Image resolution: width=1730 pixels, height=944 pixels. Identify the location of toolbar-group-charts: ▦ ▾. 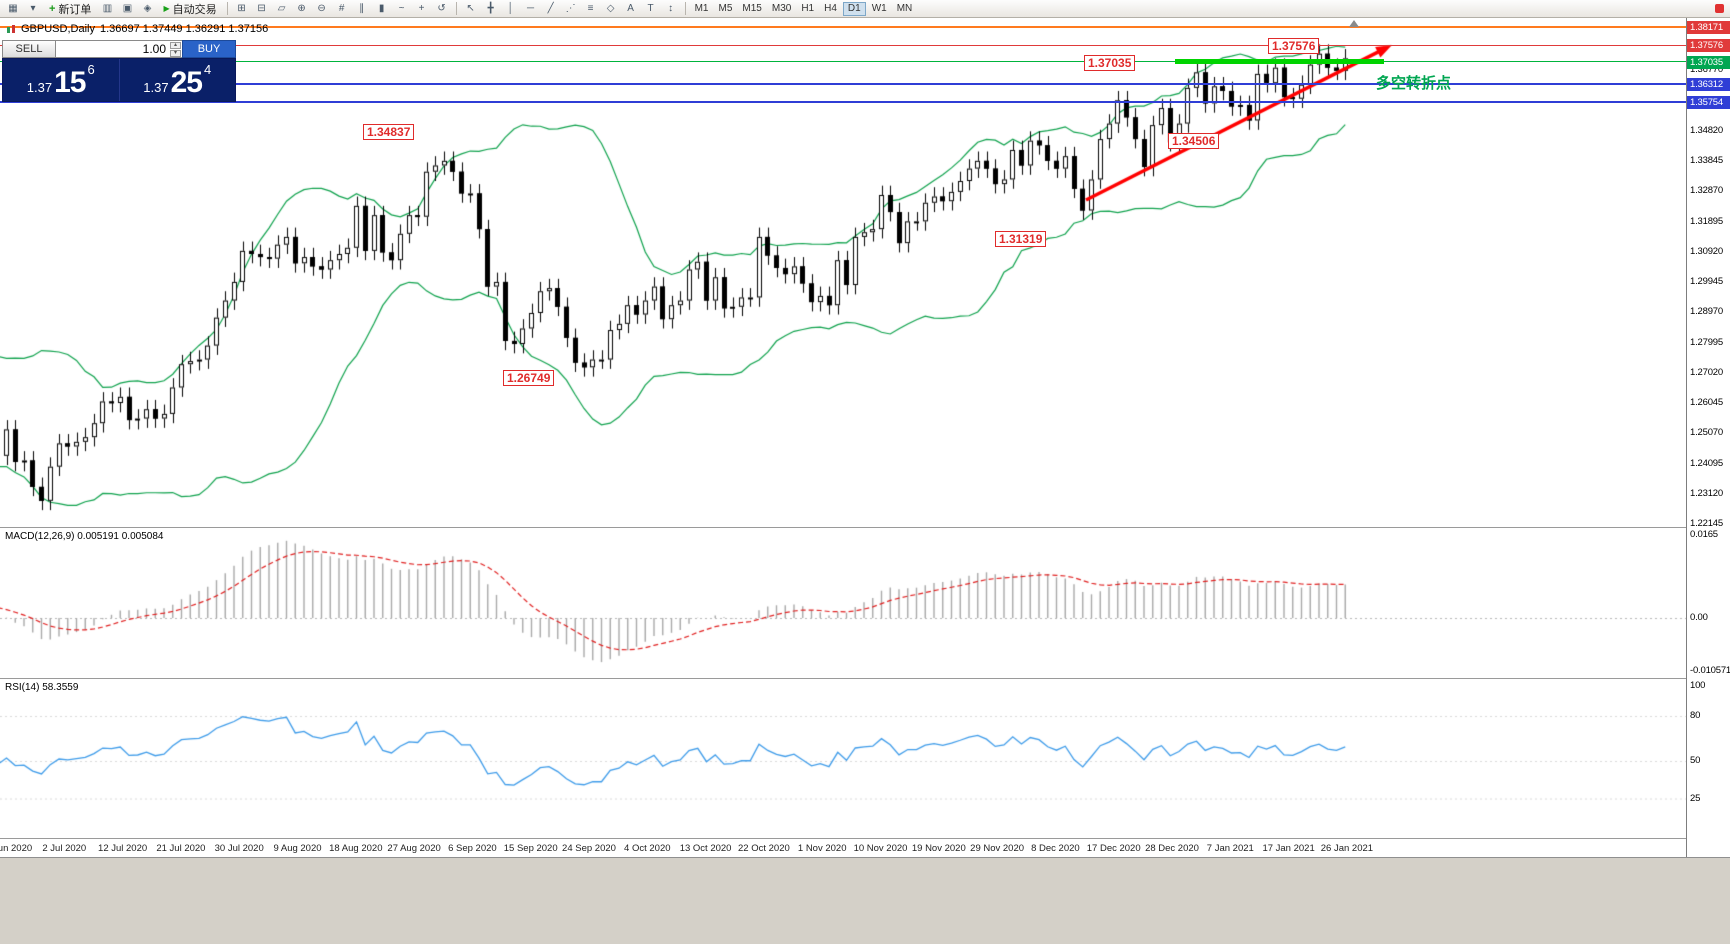
(23, 8).